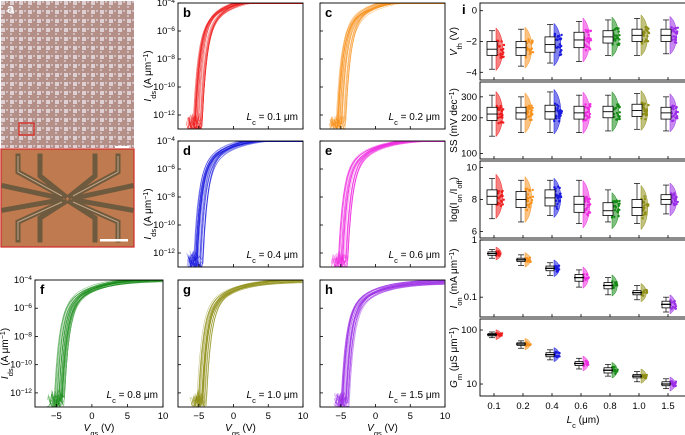 The height and width of the screenshot is (435, 685). Describe the element at coordinates (198, 416) in the screenshot. I see `text-part: −5` at that location.